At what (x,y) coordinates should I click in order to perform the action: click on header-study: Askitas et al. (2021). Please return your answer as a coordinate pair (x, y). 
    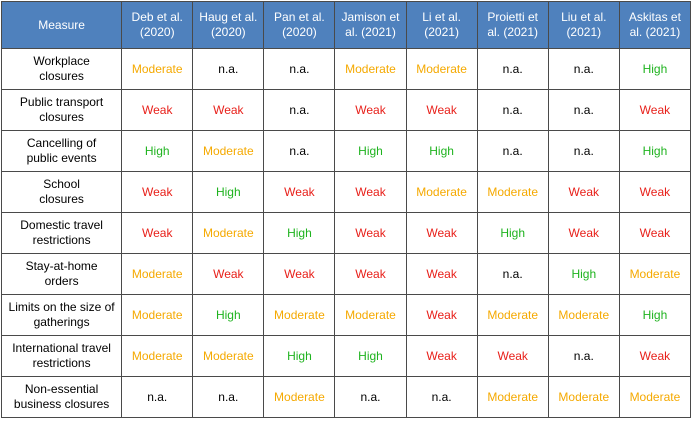
    Looking at the image, I should click on (655, 25).